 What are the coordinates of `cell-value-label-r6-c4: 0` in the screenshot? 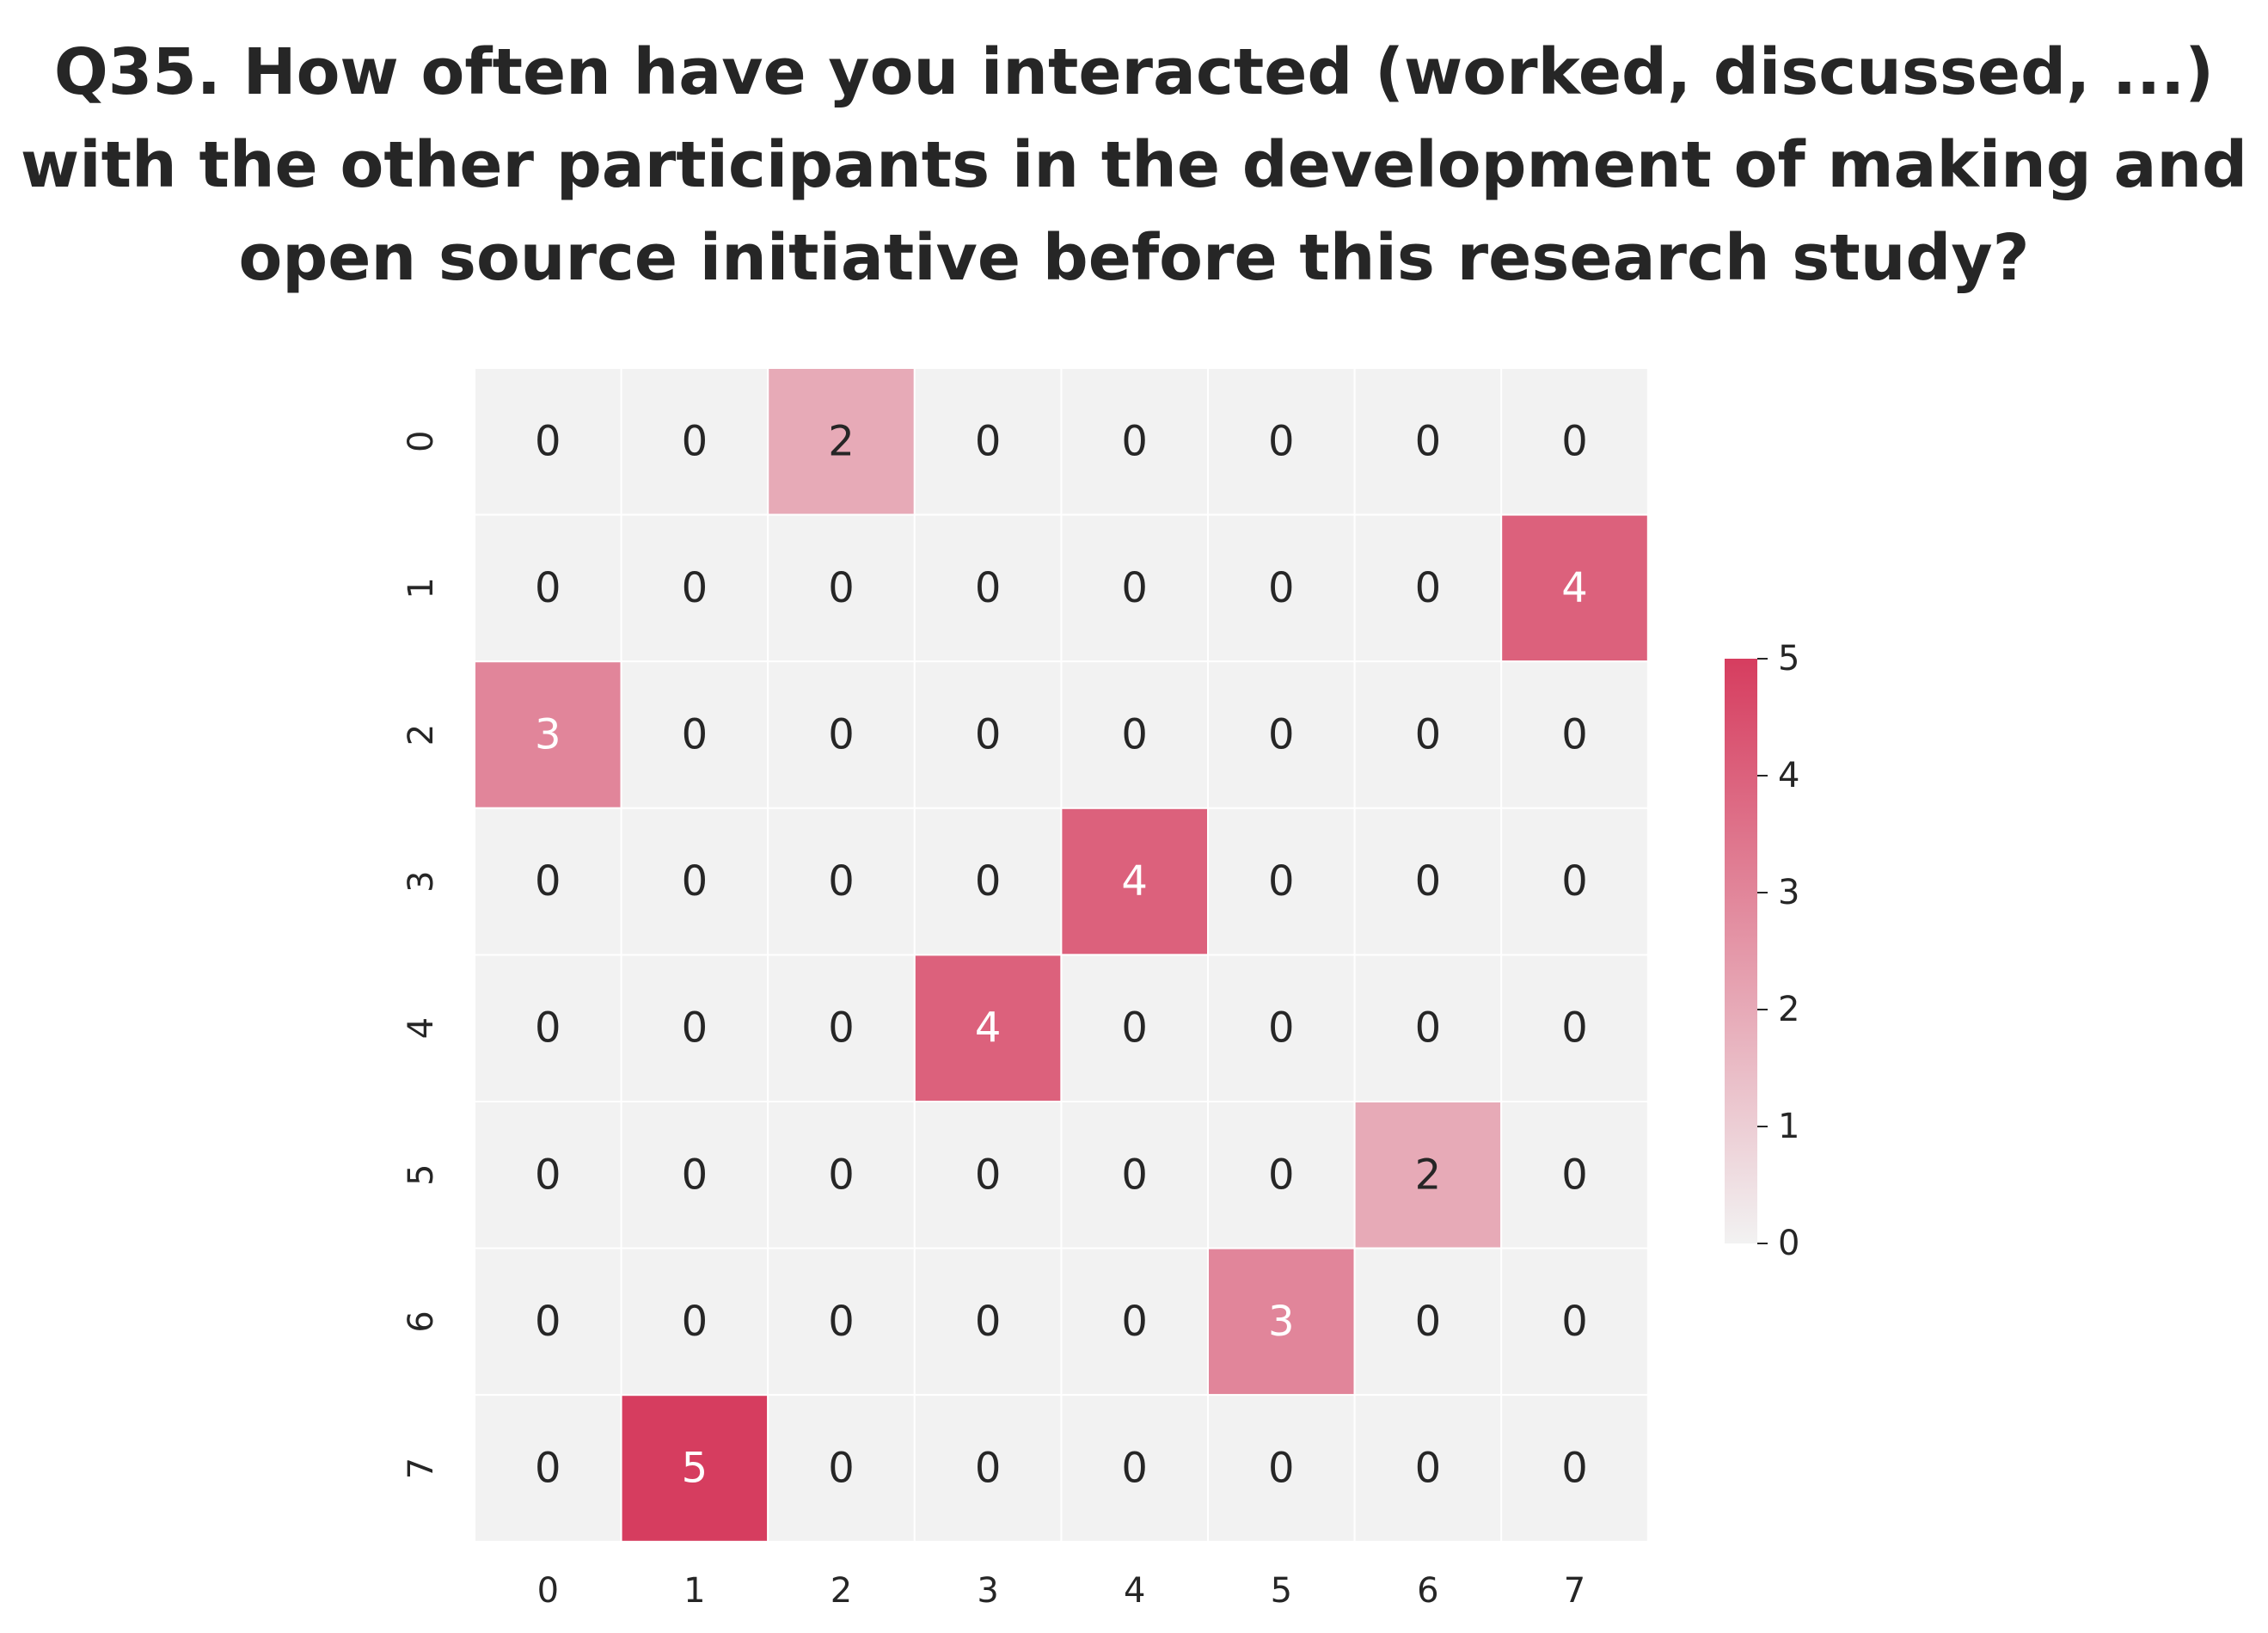 It's located at (1134, 1322).